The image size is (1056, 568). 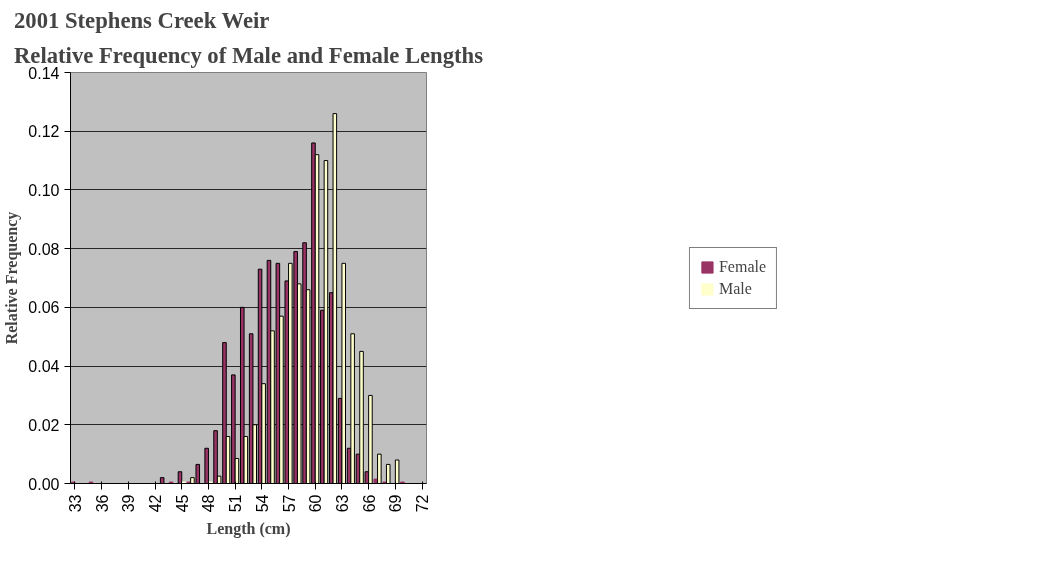 I want to click on x-axis-title: Length (cm), so click(x=248, y=529).